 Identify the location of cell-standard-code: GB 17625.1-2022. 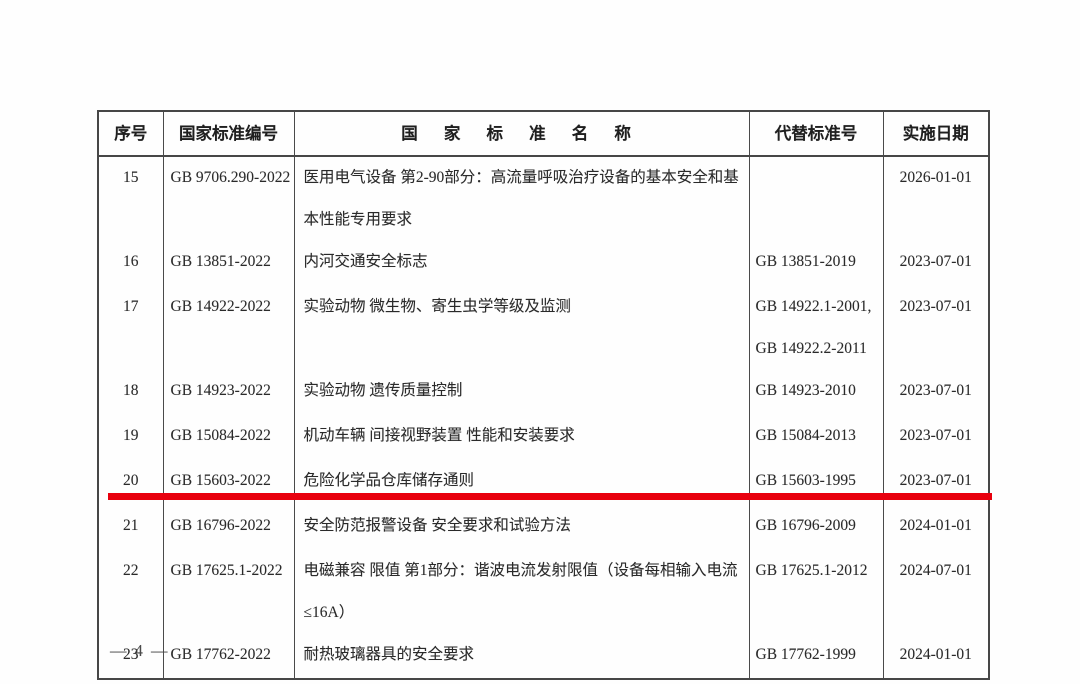
(228, 592).